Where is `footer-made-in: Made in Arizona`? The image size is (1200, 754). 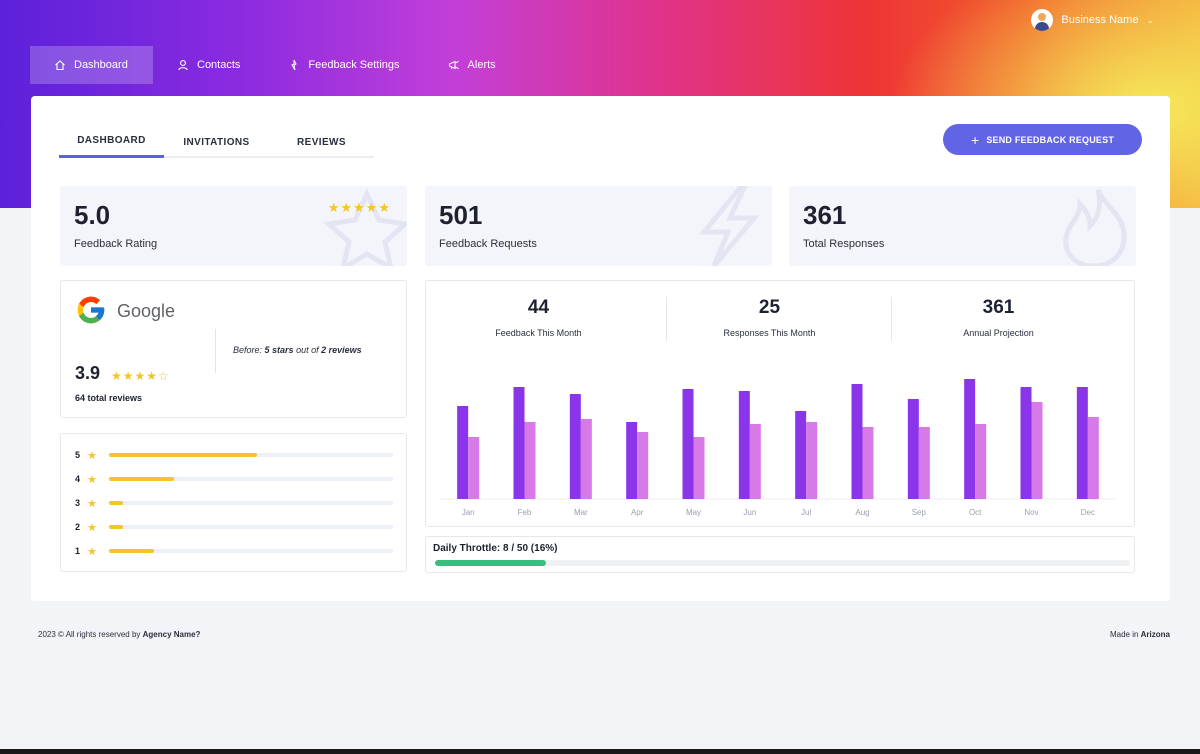 footer-made-in: Made in Arizona is located at coordinates (1139, 634).